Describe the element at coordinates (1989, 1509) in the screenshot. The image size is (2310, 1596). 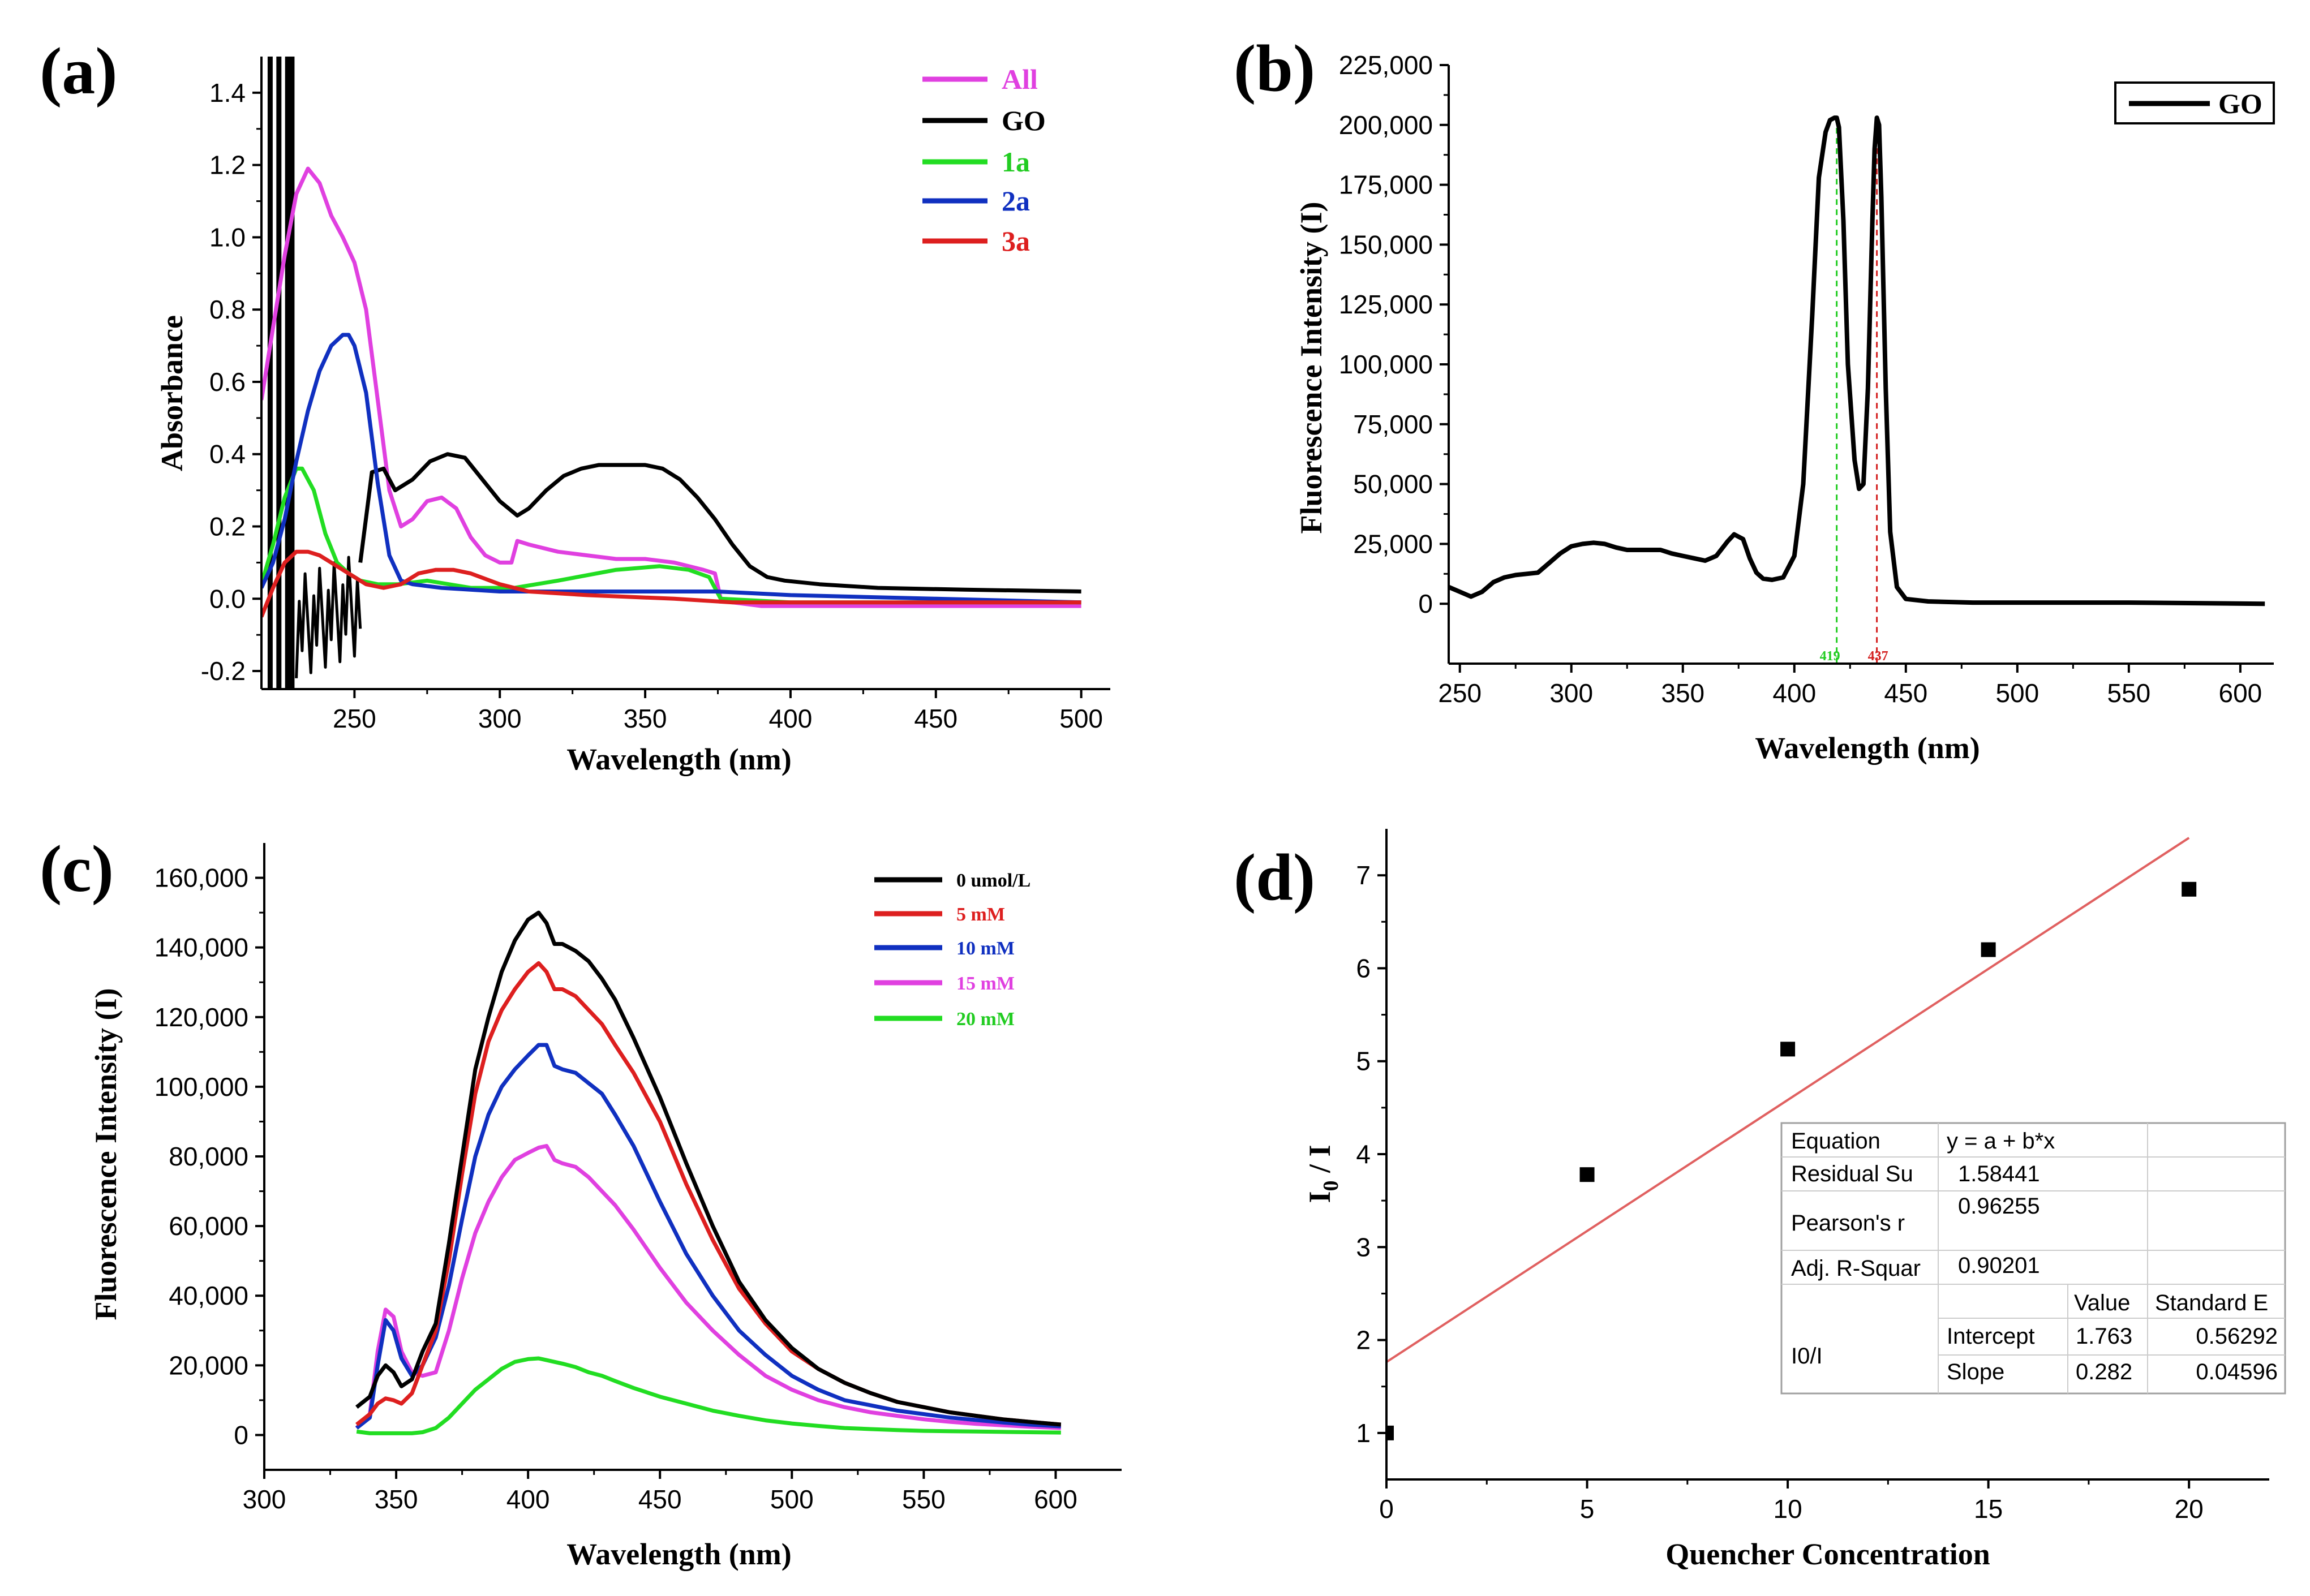
I see `panel-d-xtick-label: 15` at that location.